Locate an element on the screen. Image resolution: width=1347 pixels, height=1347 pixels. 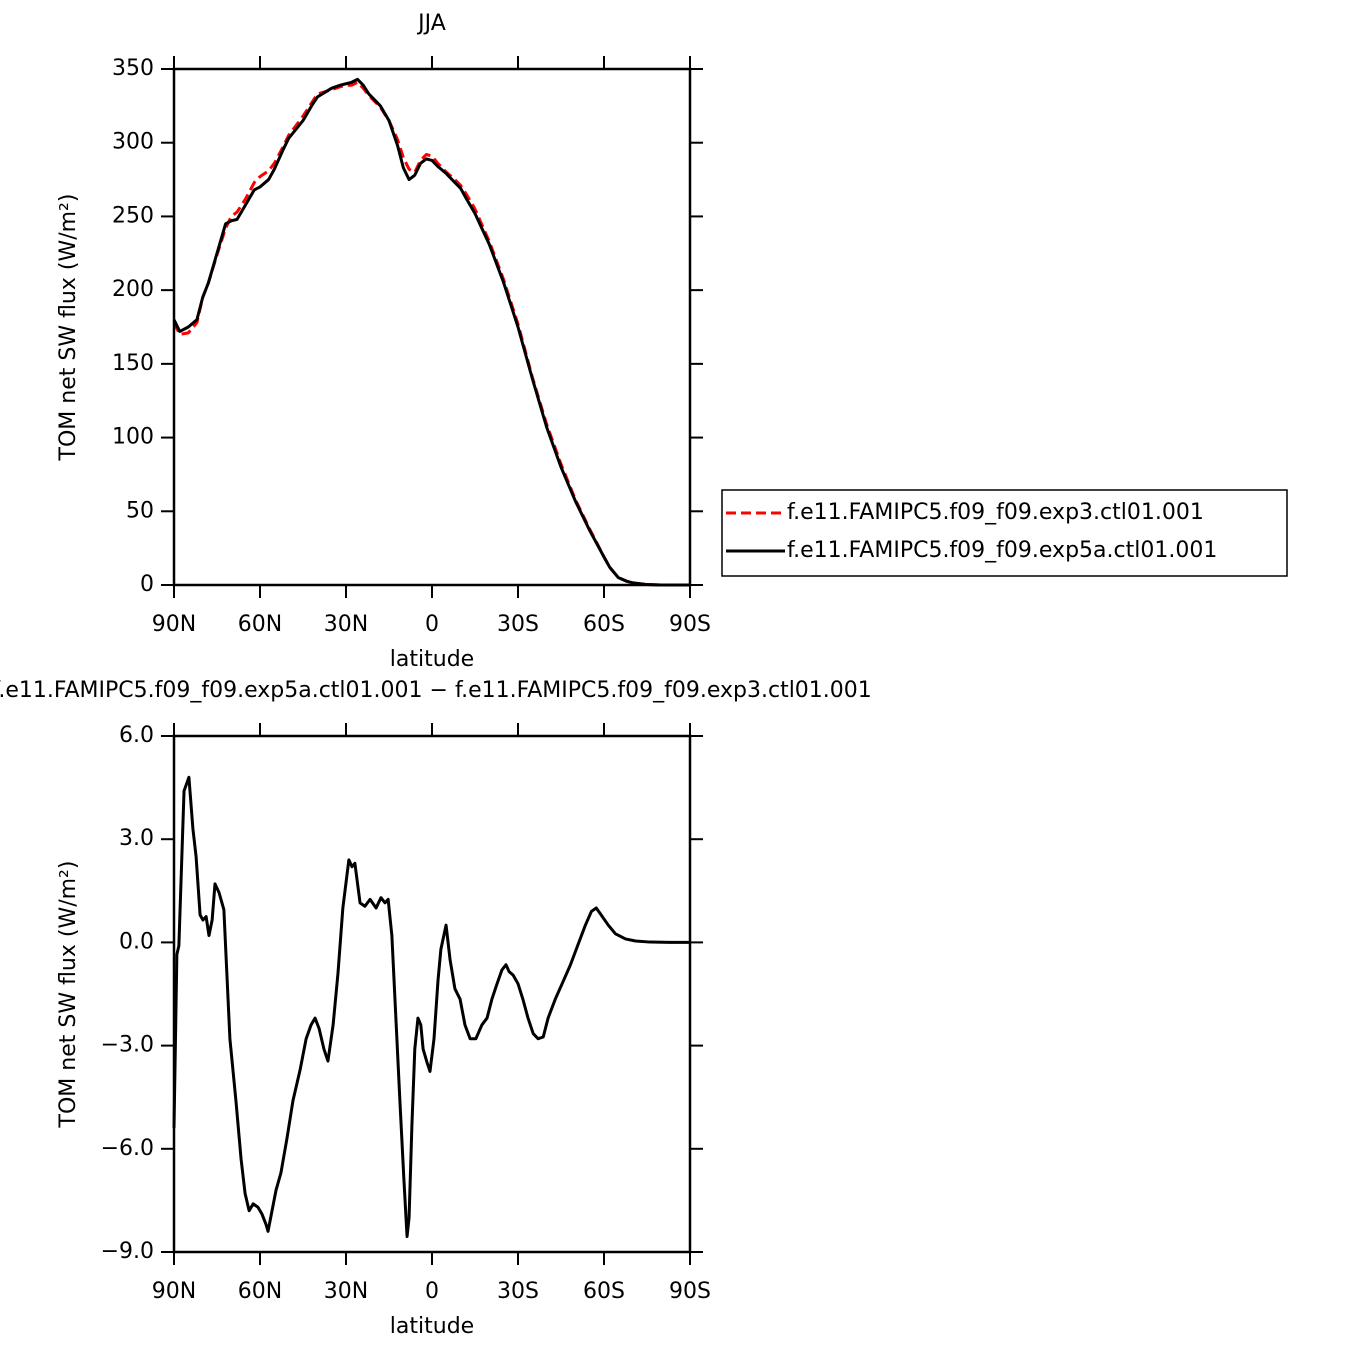
y-tick-label: 100 is located at coordinates (133, 437).